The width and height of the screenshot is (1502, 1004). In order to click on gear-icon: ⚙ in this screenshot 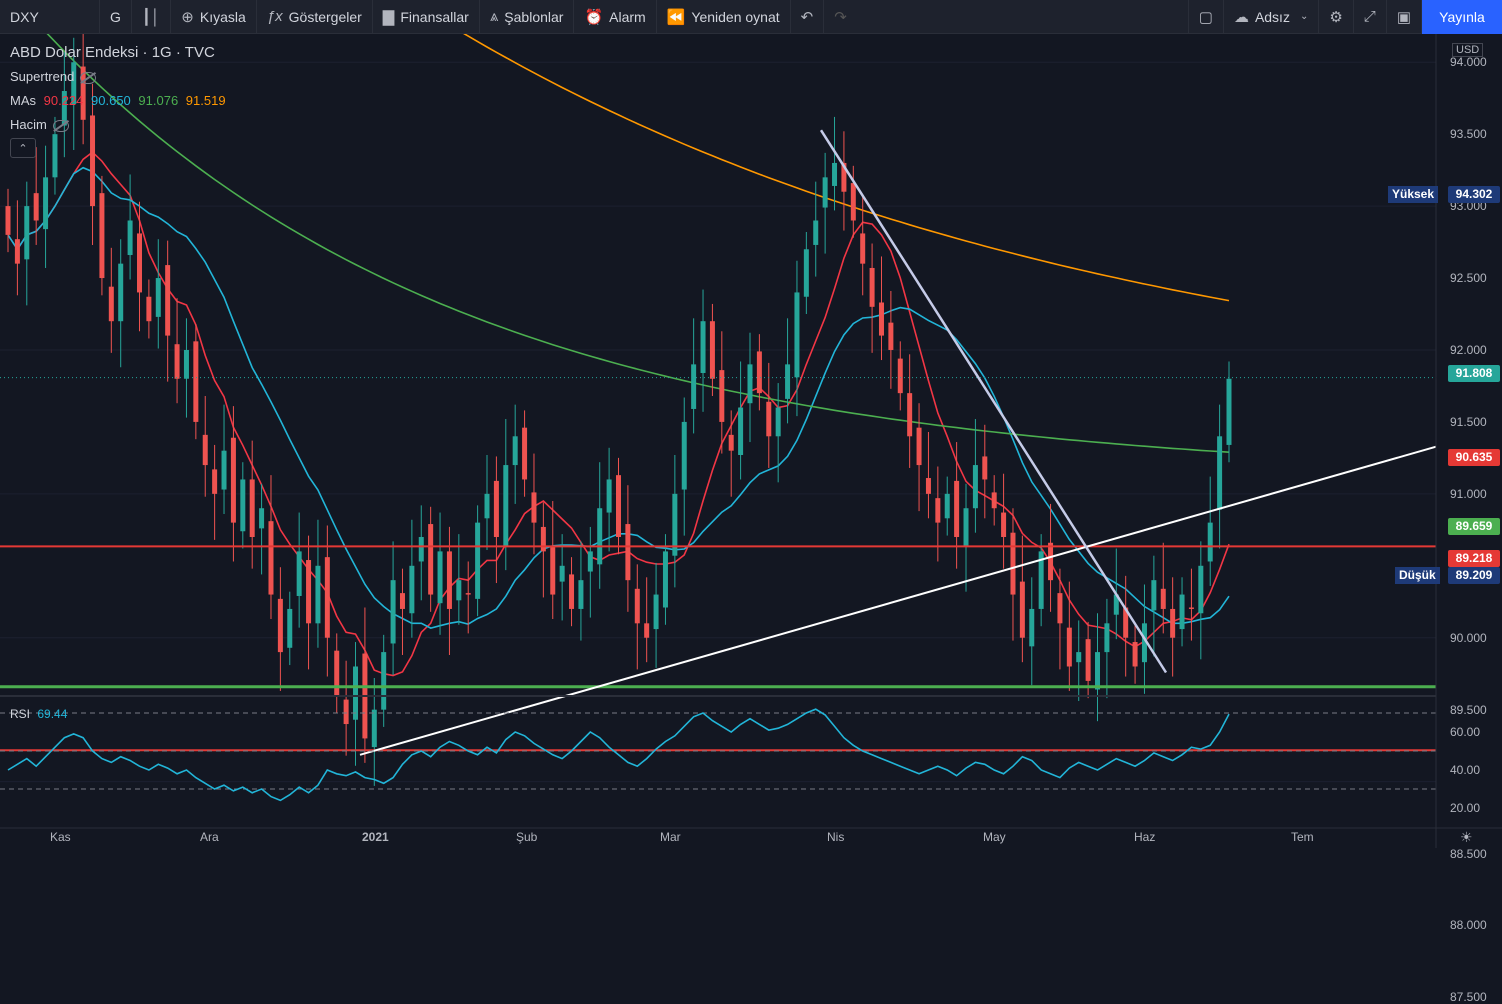, I will do `click(1336, 17)`.